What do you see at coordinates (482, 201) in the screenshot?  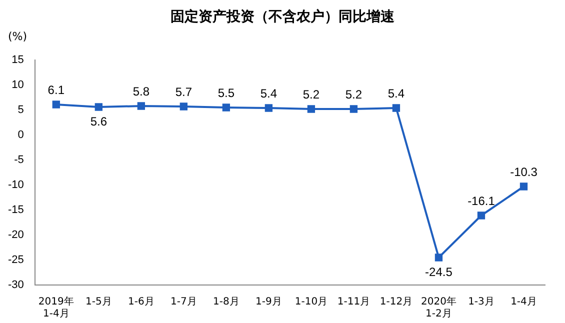 I see `data-label: -16.1` at bounding box center [482, 201].